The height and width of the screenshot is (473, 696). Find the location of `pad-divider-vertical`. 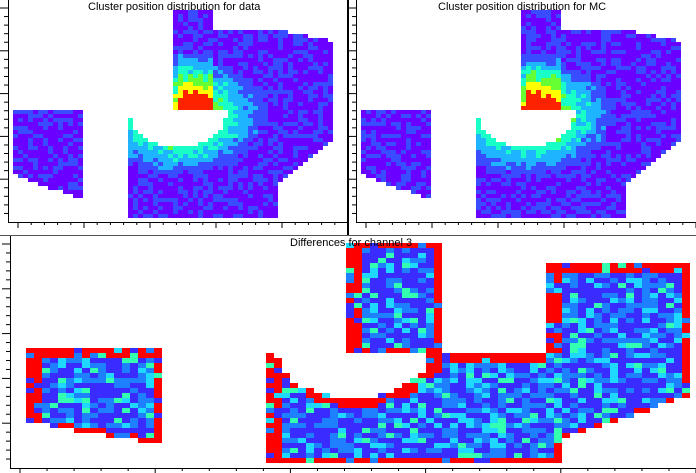

pad-divider-vertical is located at coordinates (348, 118).